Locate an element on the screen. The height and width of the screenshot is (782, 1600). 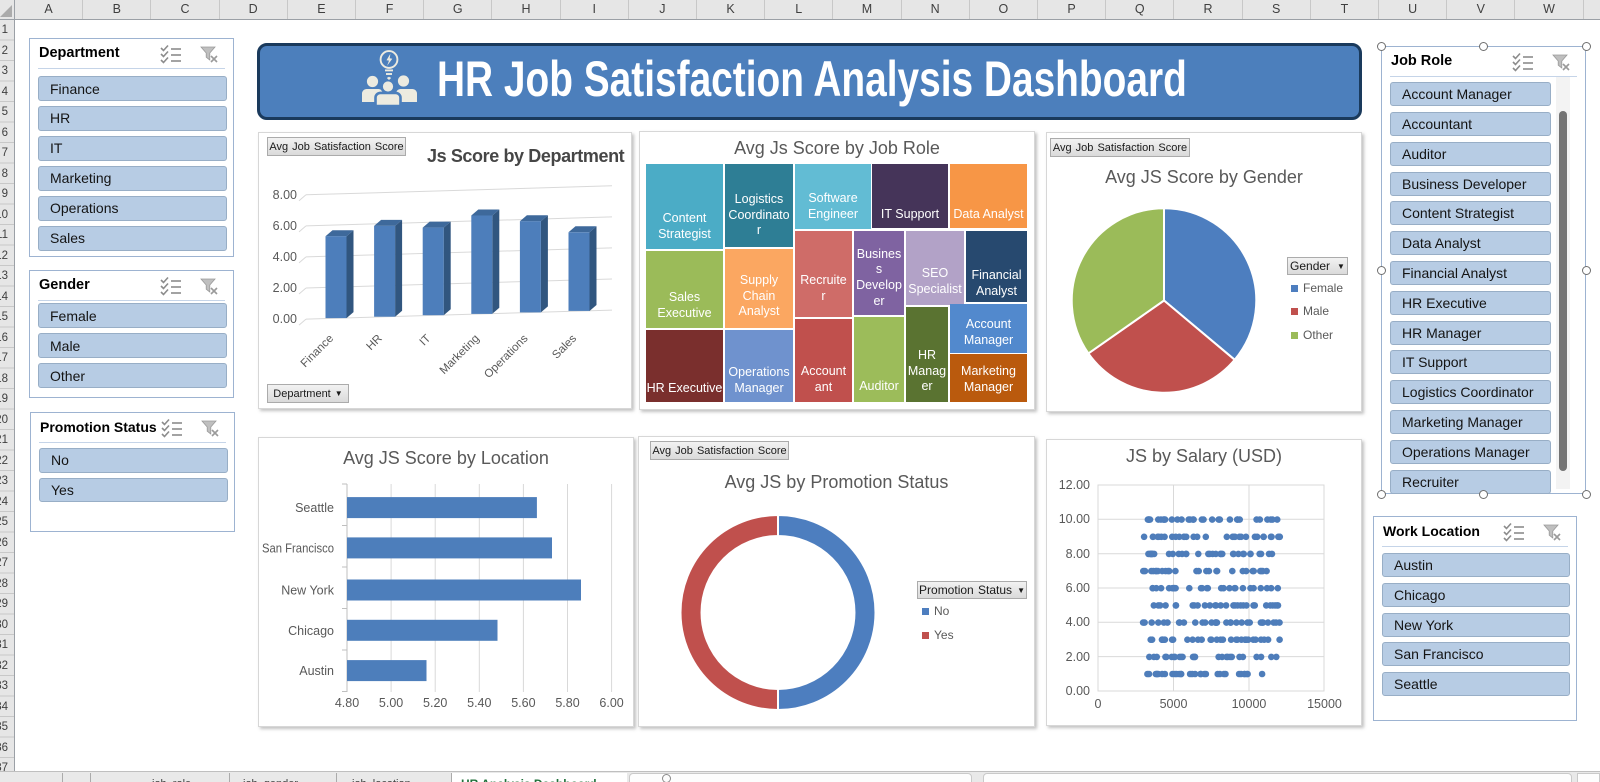
svg-text: 10.00 is located at coordinates (1074, 519).